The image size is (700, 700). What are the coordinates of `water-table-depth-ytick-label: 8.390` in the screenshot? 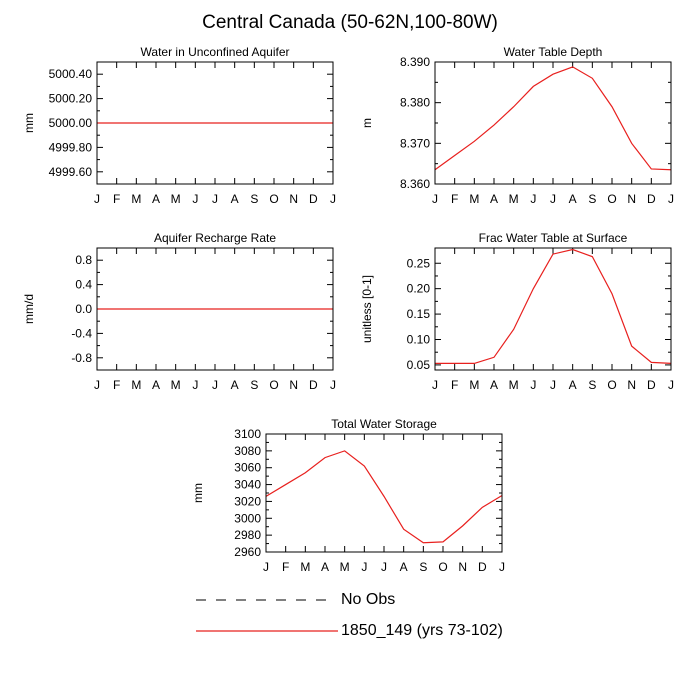 It's located at (415, 62).